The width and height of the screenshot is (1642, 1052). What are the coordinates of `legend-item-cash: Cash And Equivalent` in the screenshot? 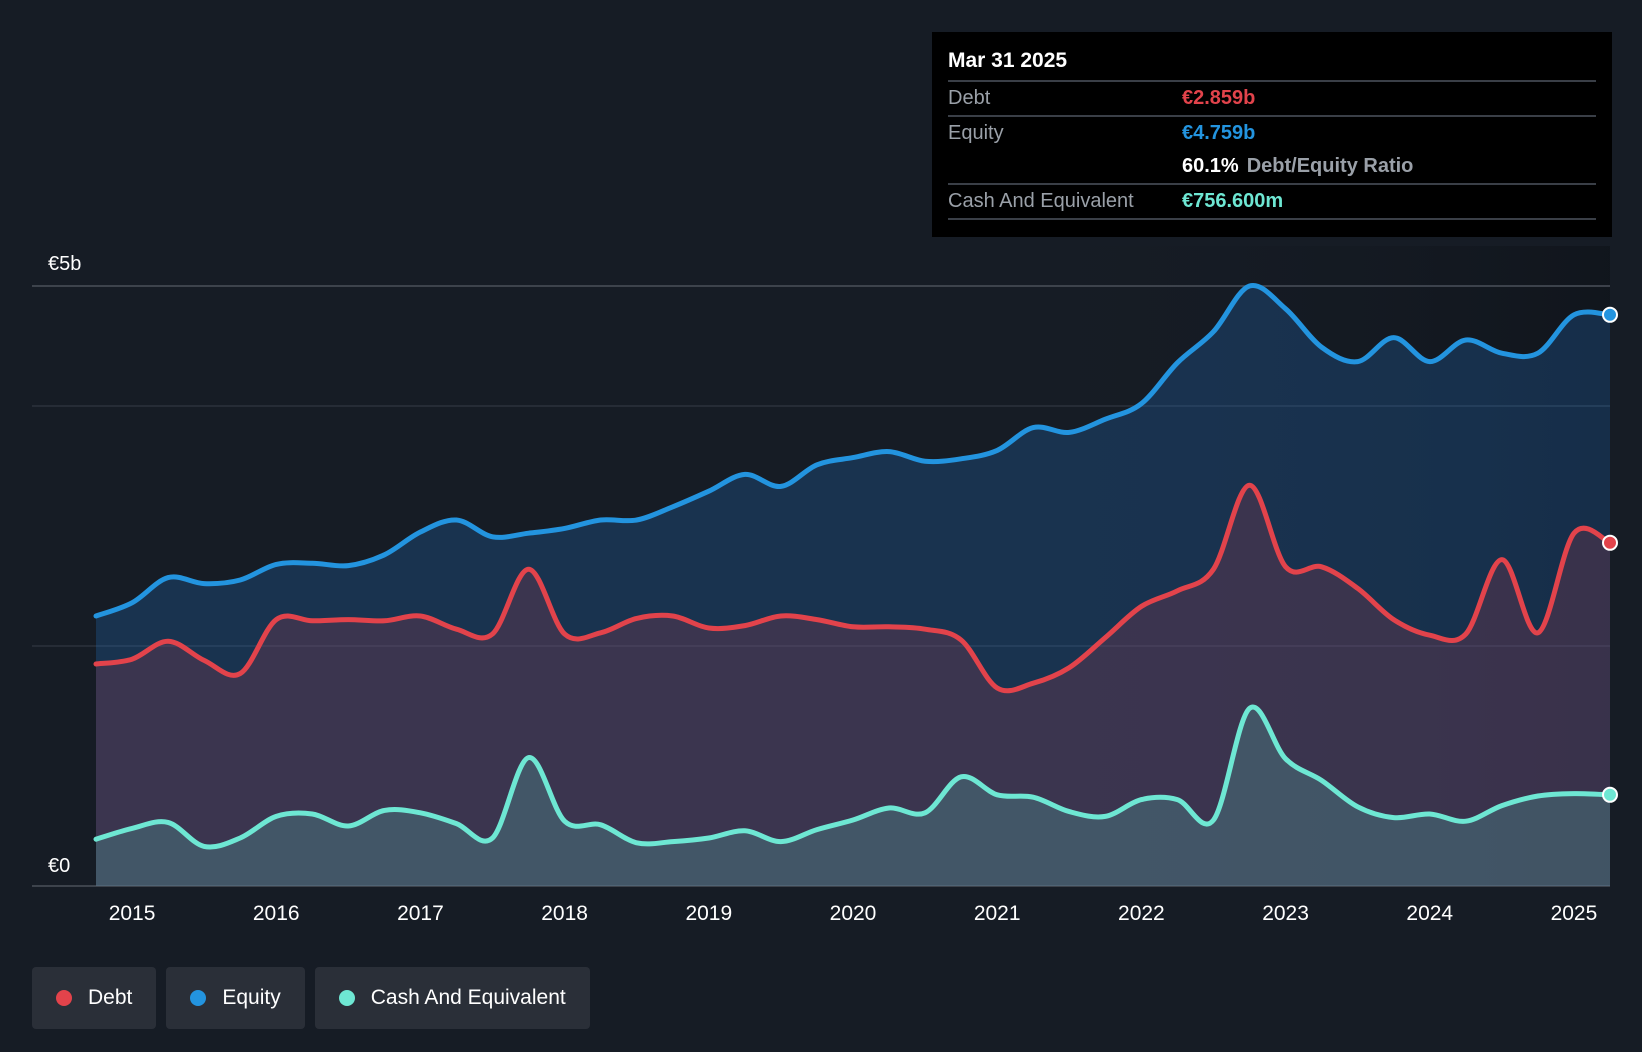 It's located at (452, 998).